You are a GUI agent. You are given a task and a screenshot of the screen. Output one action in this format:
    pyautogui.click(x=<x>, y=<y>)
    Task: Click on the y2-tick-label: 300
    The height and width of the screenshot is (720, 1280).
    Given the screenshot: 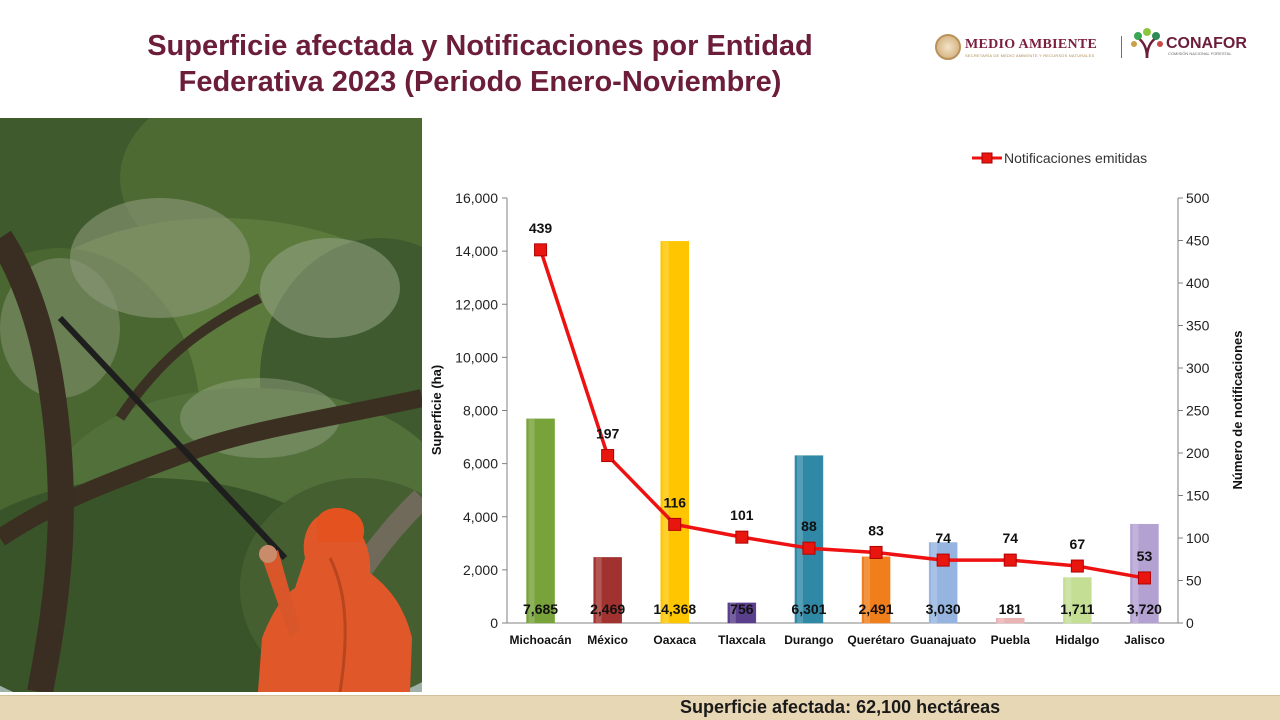 What is the action you would take?
    pyautogui.click(x=1198, y=368)
    